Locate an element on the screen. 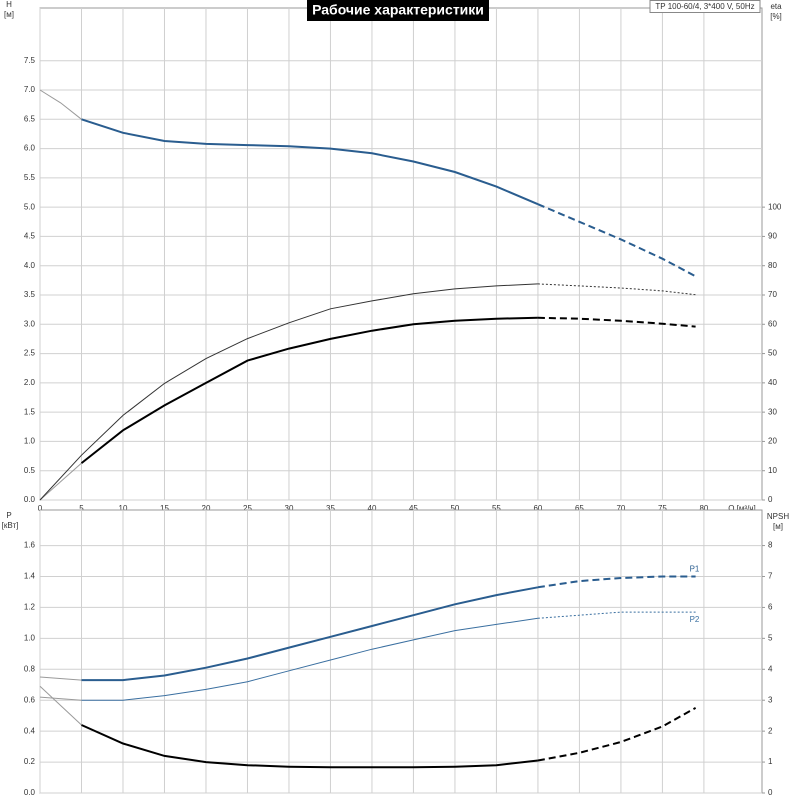 The width and height of the screenshot is (800, 800). y-tick-label: 2.5 is located at coordinates (30, 353).